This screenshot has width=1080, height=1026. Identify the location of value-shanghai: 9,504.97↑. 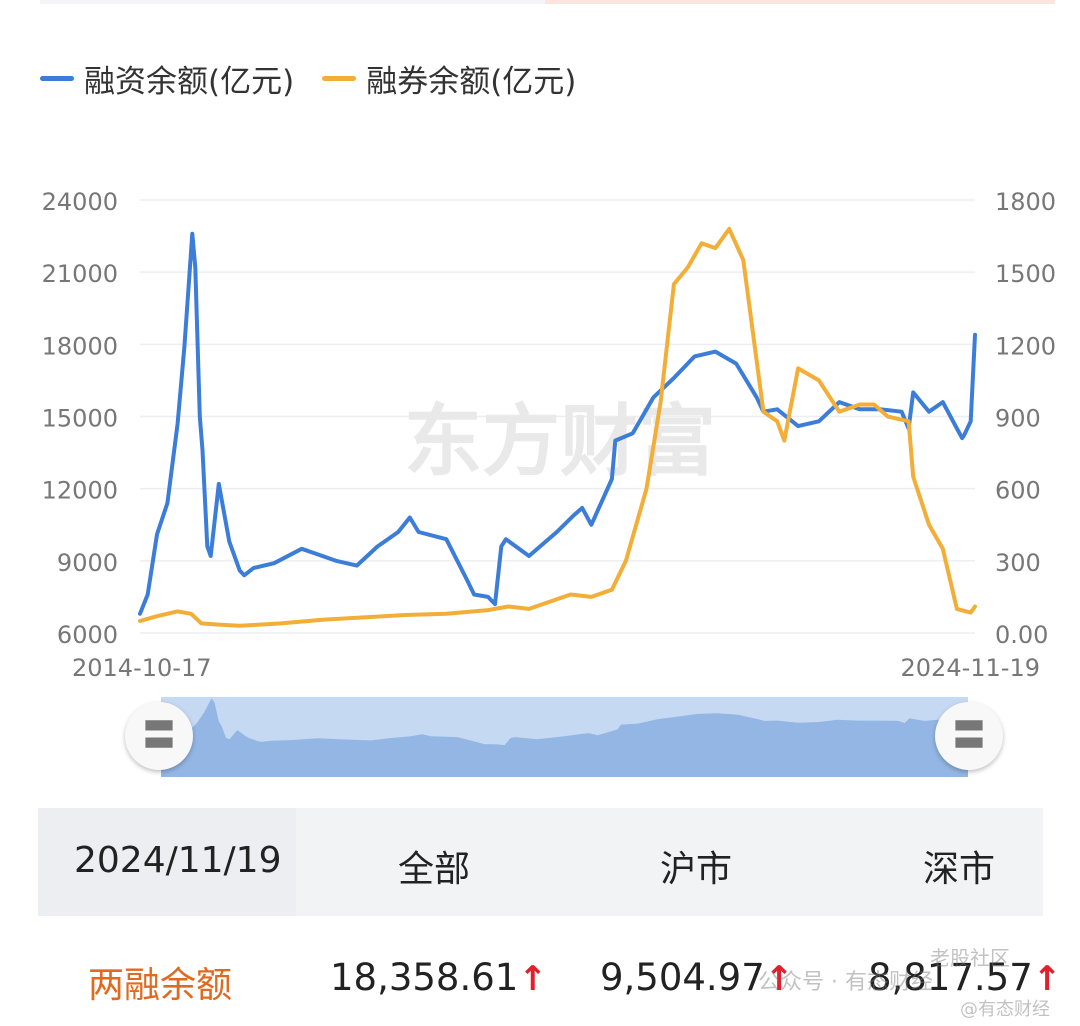
(696, 977).